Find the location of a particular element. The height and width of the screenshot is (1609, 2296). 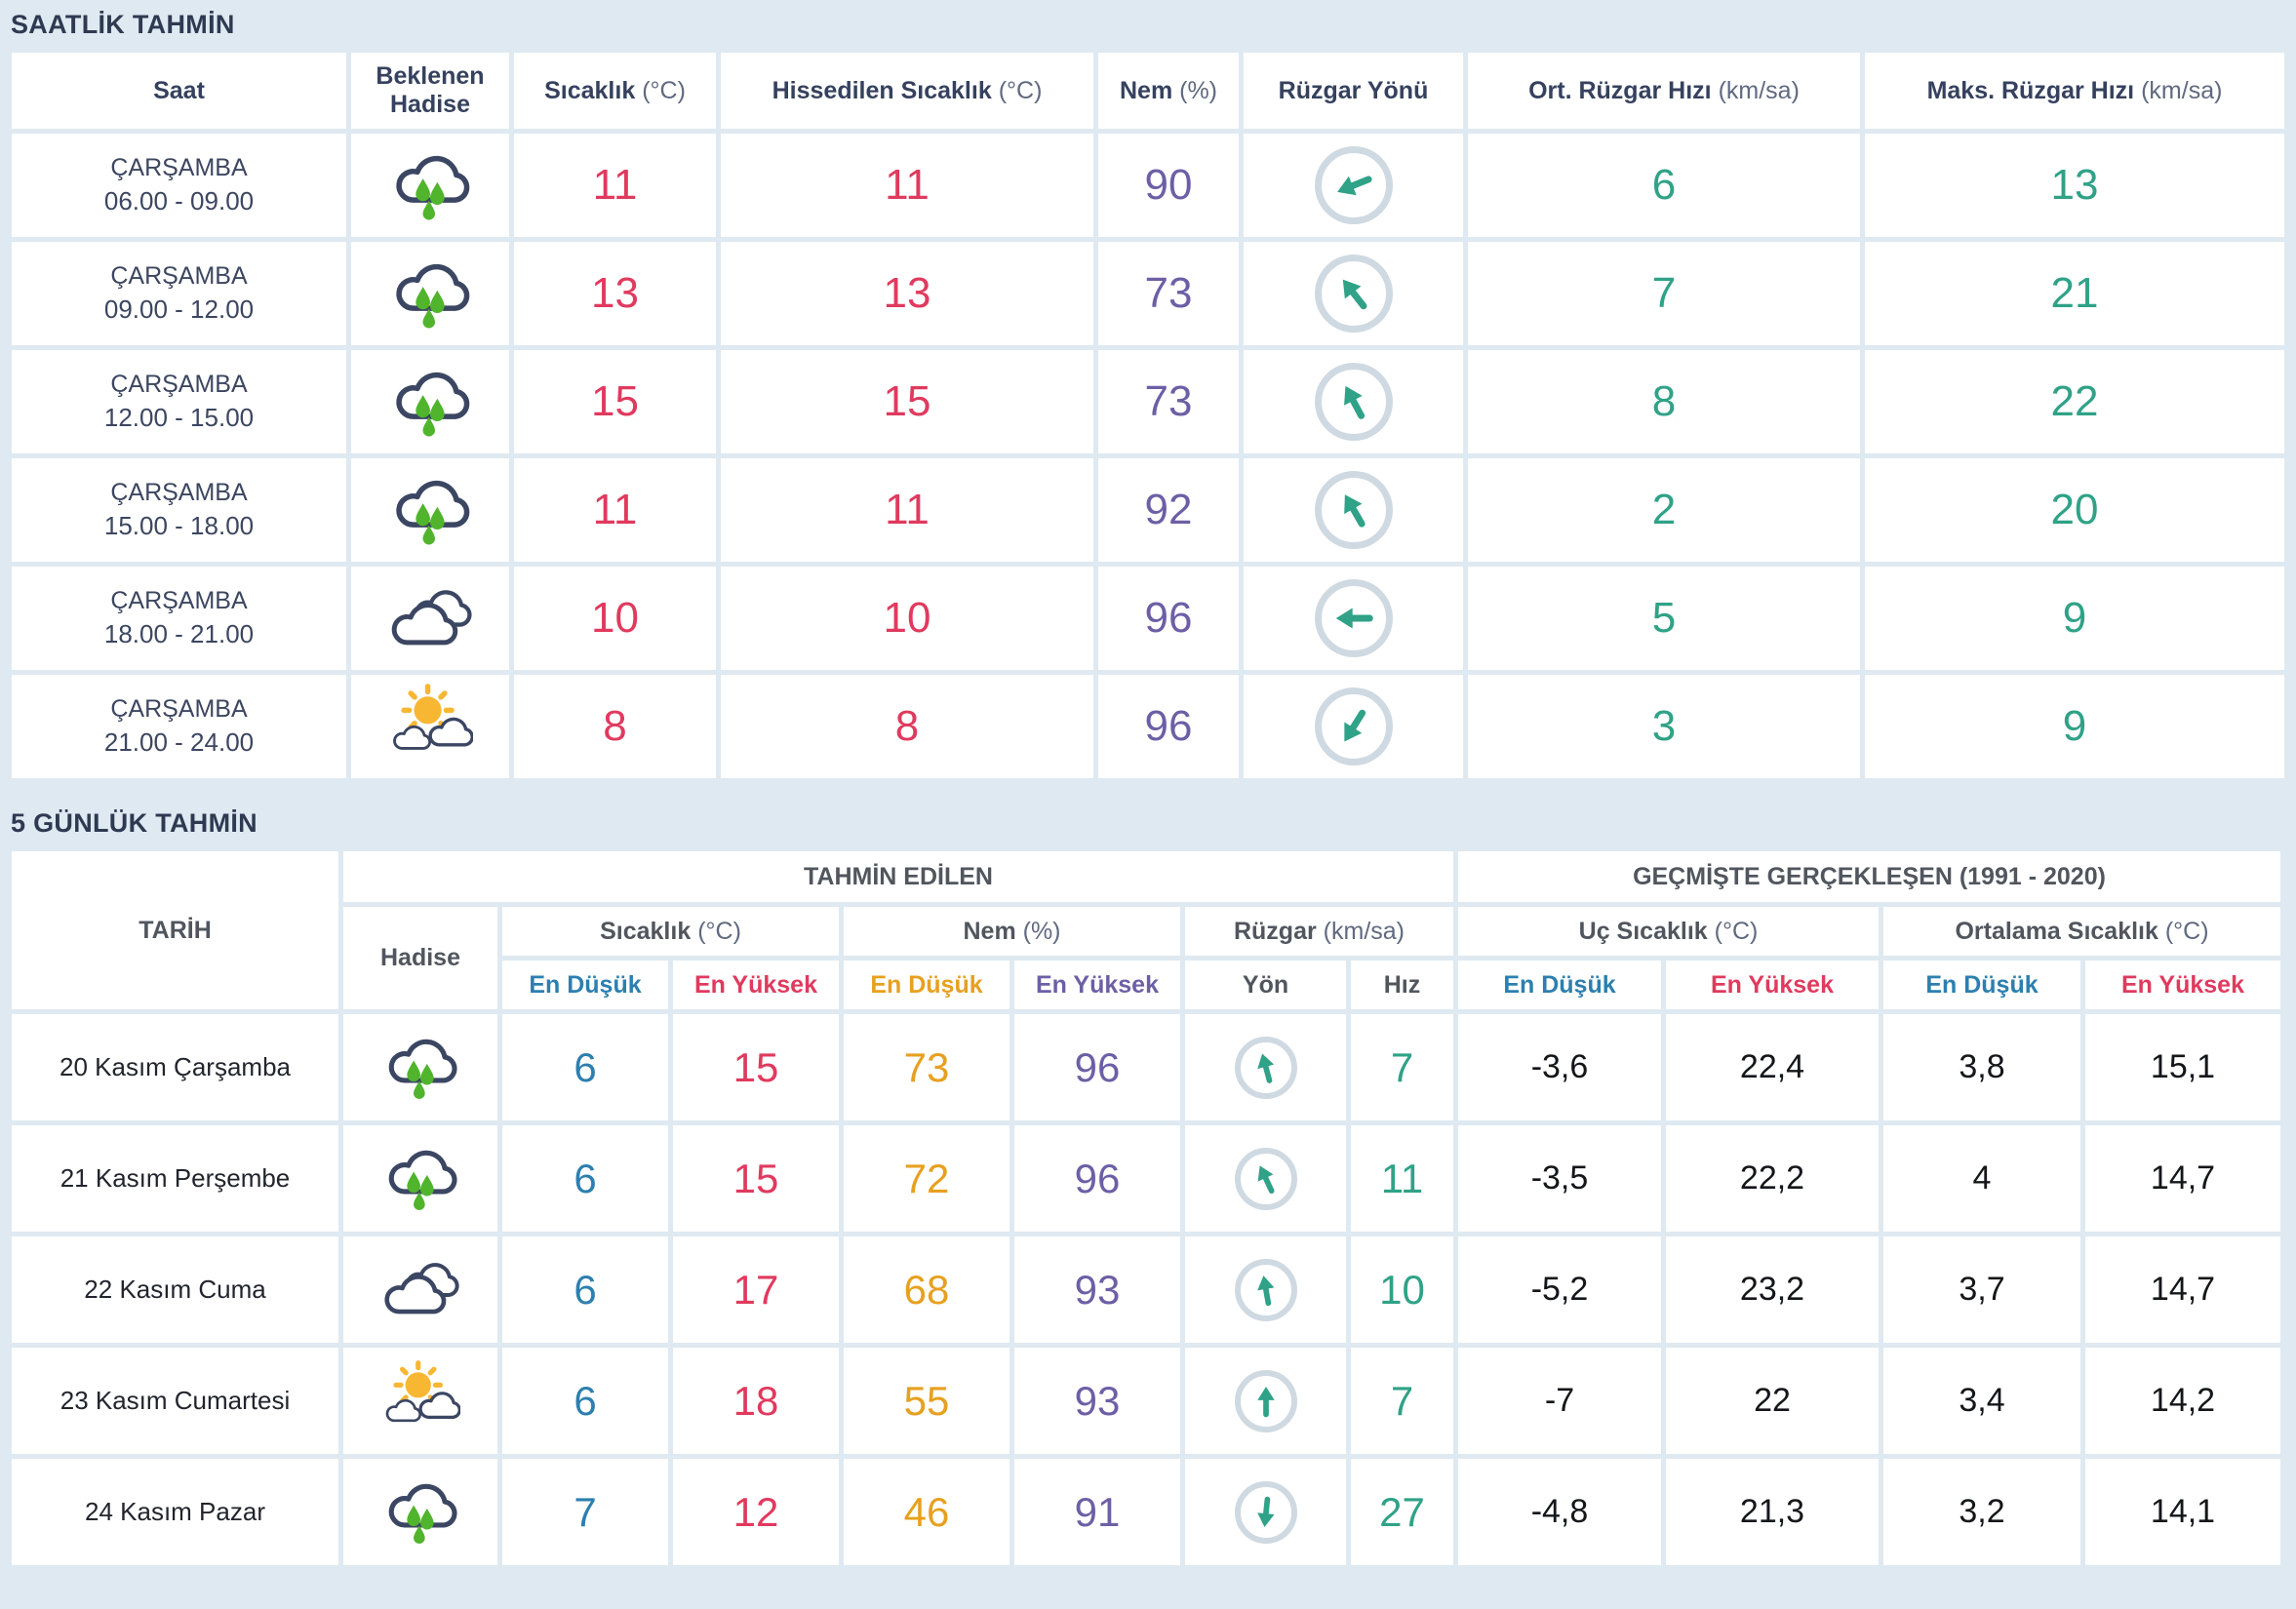

humidity-value: 90 is located at coordinates (1168, 185).